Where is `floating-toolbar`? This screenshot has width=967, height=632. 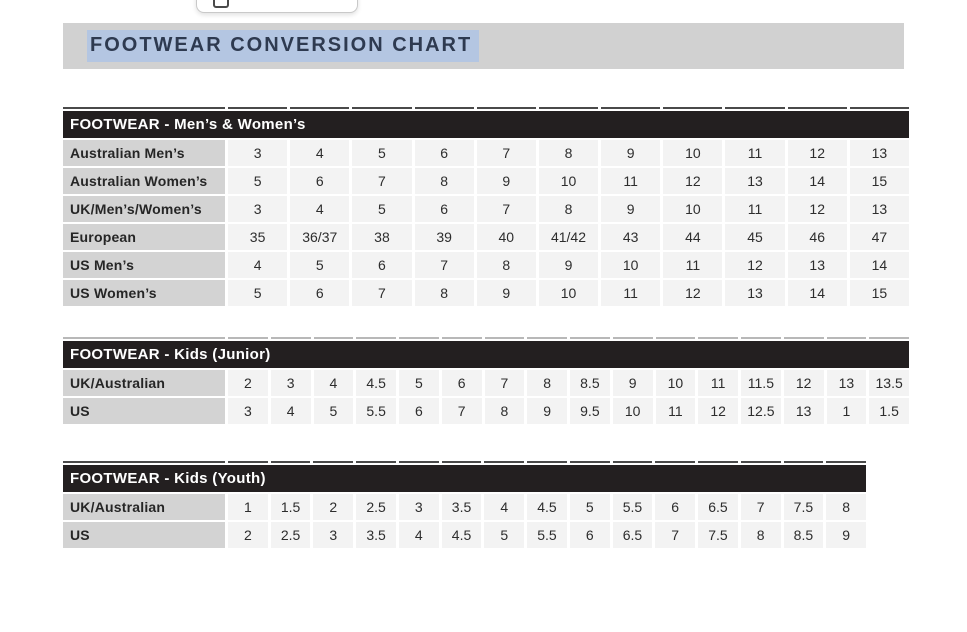
floating-toolbar is located at coordinates (277, 6).